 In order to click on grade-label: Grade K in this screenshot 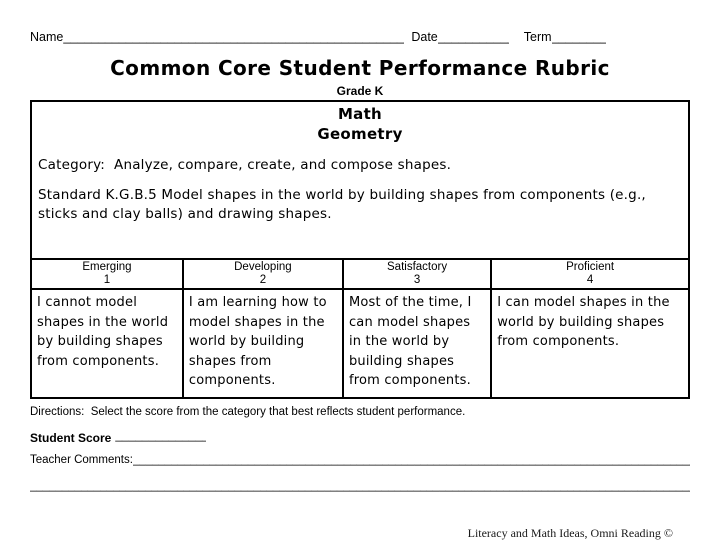, I will do `click(360, 91)`.